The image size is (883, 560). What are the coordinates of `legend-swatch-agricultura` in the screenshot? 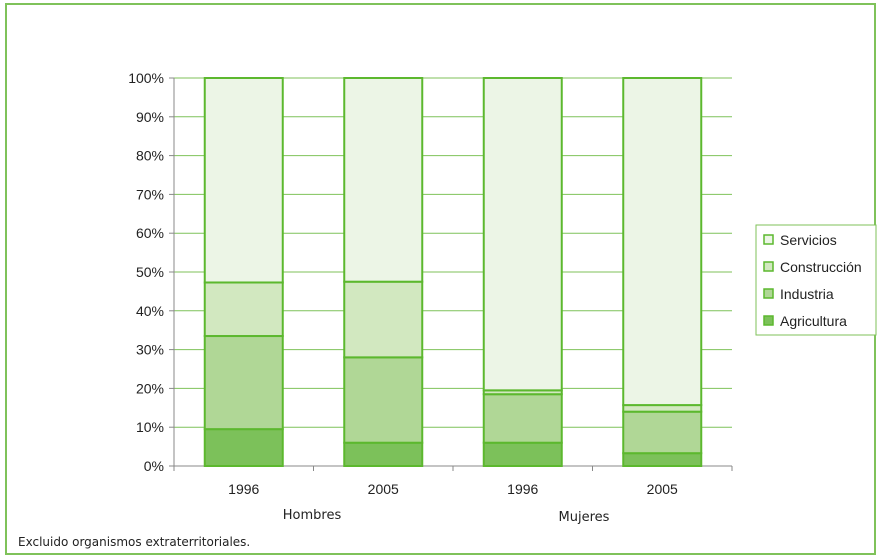 It's located at (768, 320).